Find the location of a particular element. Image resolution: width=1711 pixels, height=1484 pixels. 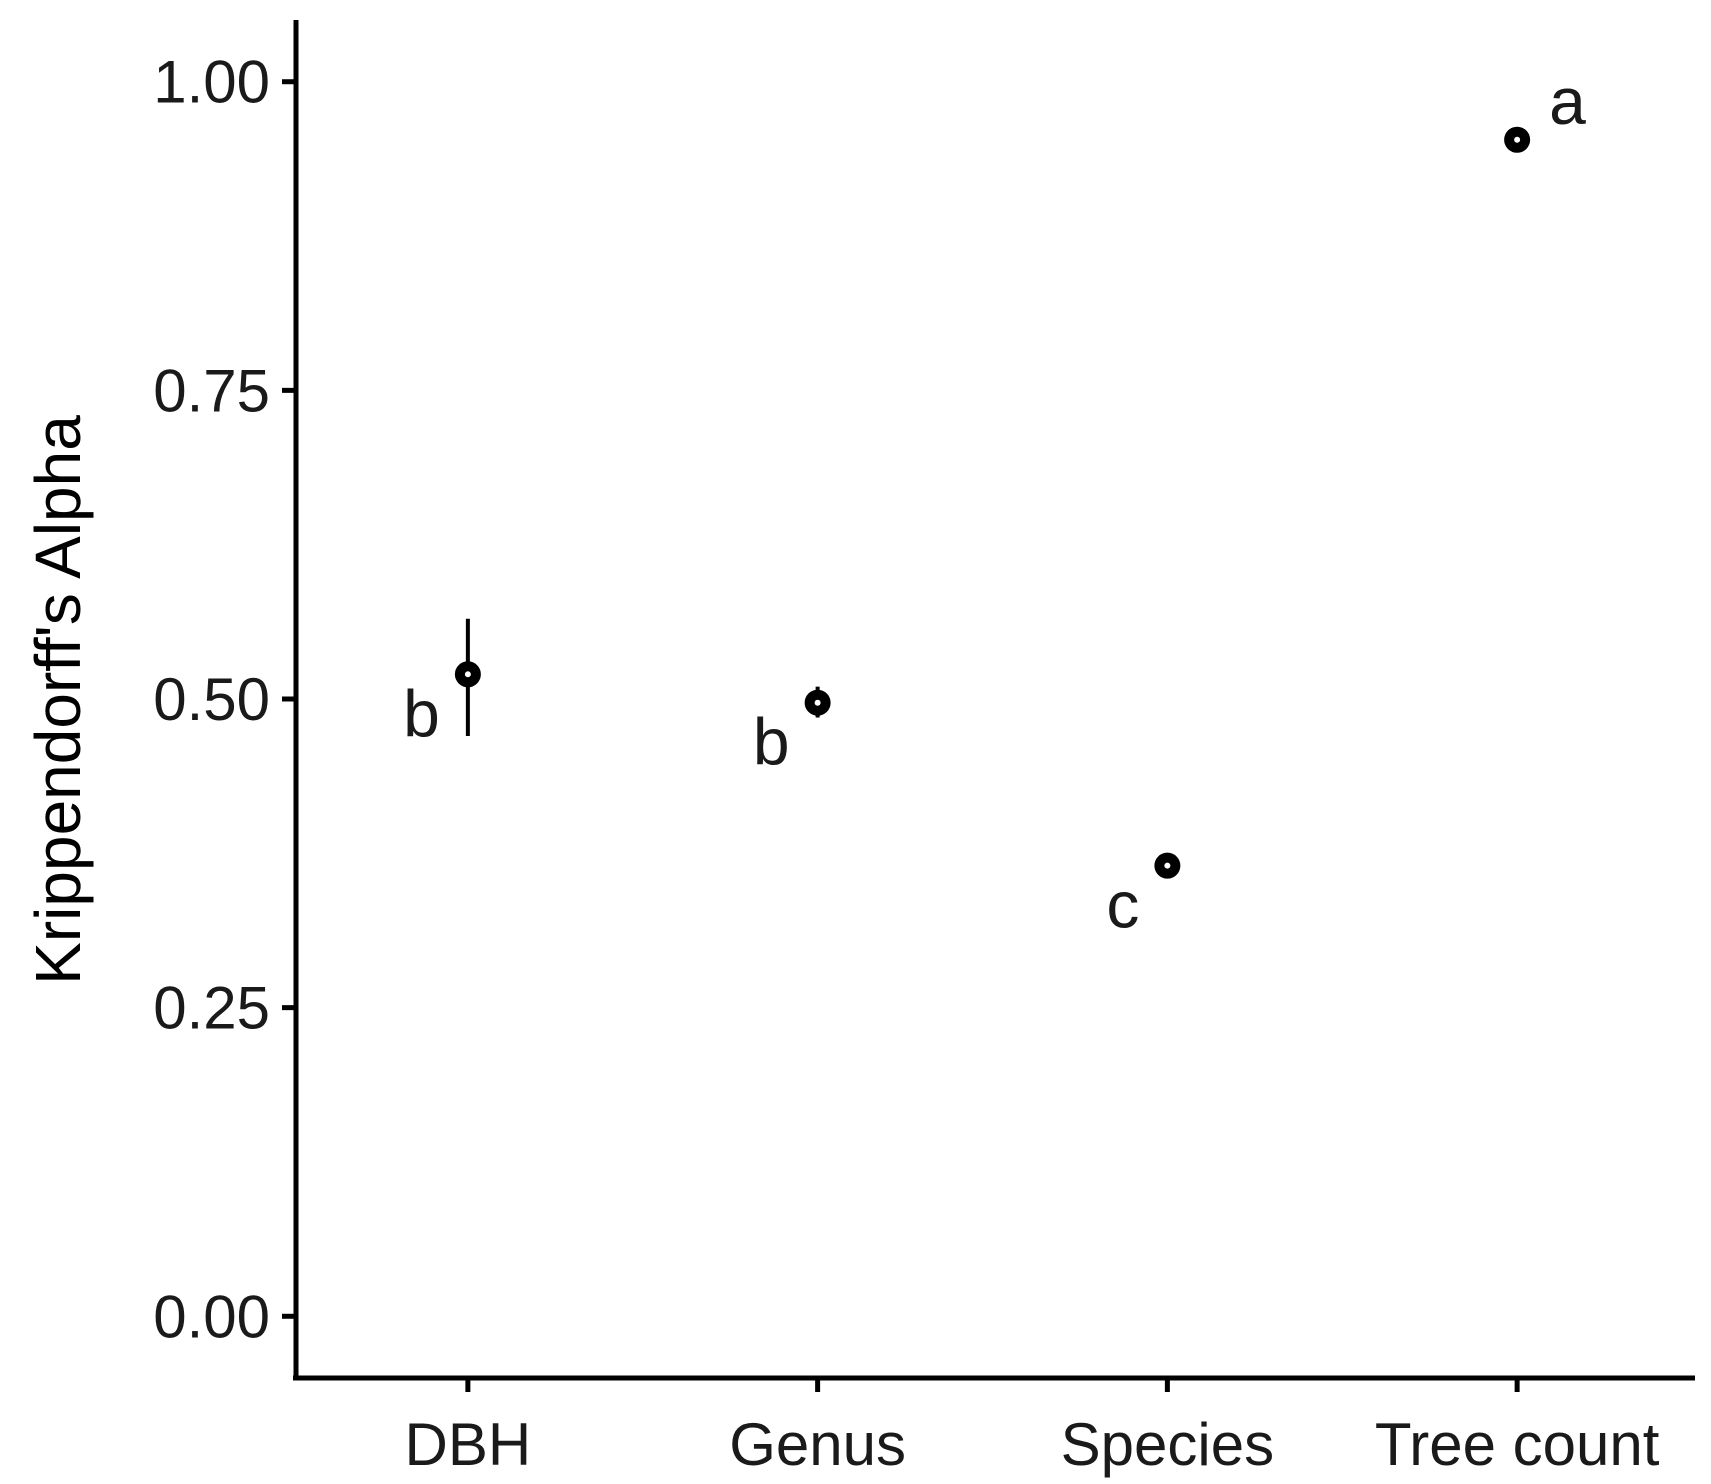

group-letter: c is located at coordinates (1122, 905).